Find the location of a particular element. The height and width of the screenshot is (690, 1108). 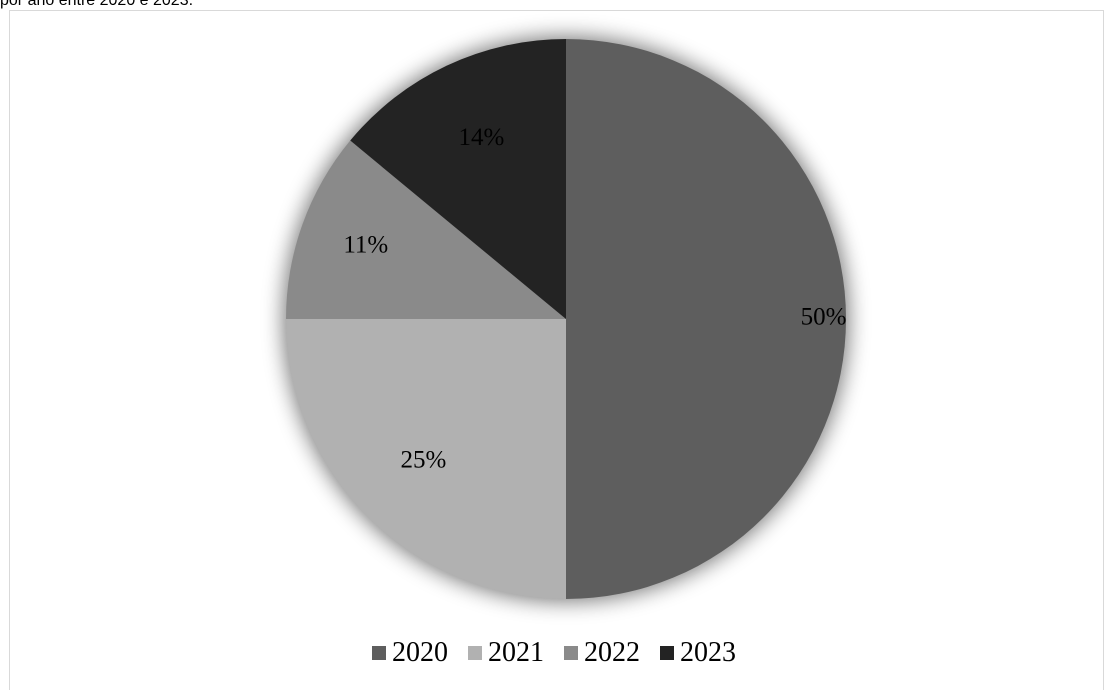

pie-slice-2023 is located at coordinates (458, 179).